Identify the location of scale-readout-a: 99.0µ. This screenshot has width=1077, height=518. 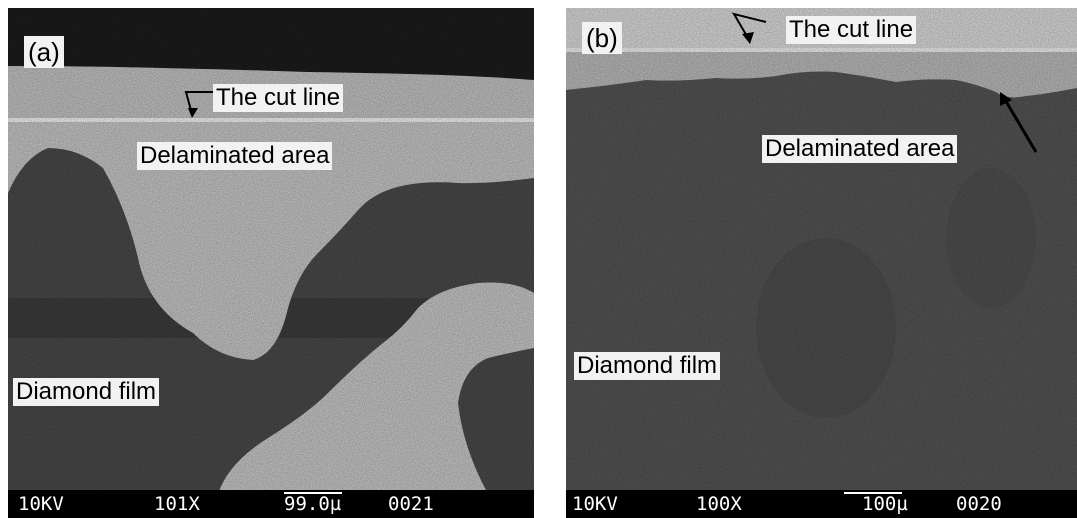
(313, 504).